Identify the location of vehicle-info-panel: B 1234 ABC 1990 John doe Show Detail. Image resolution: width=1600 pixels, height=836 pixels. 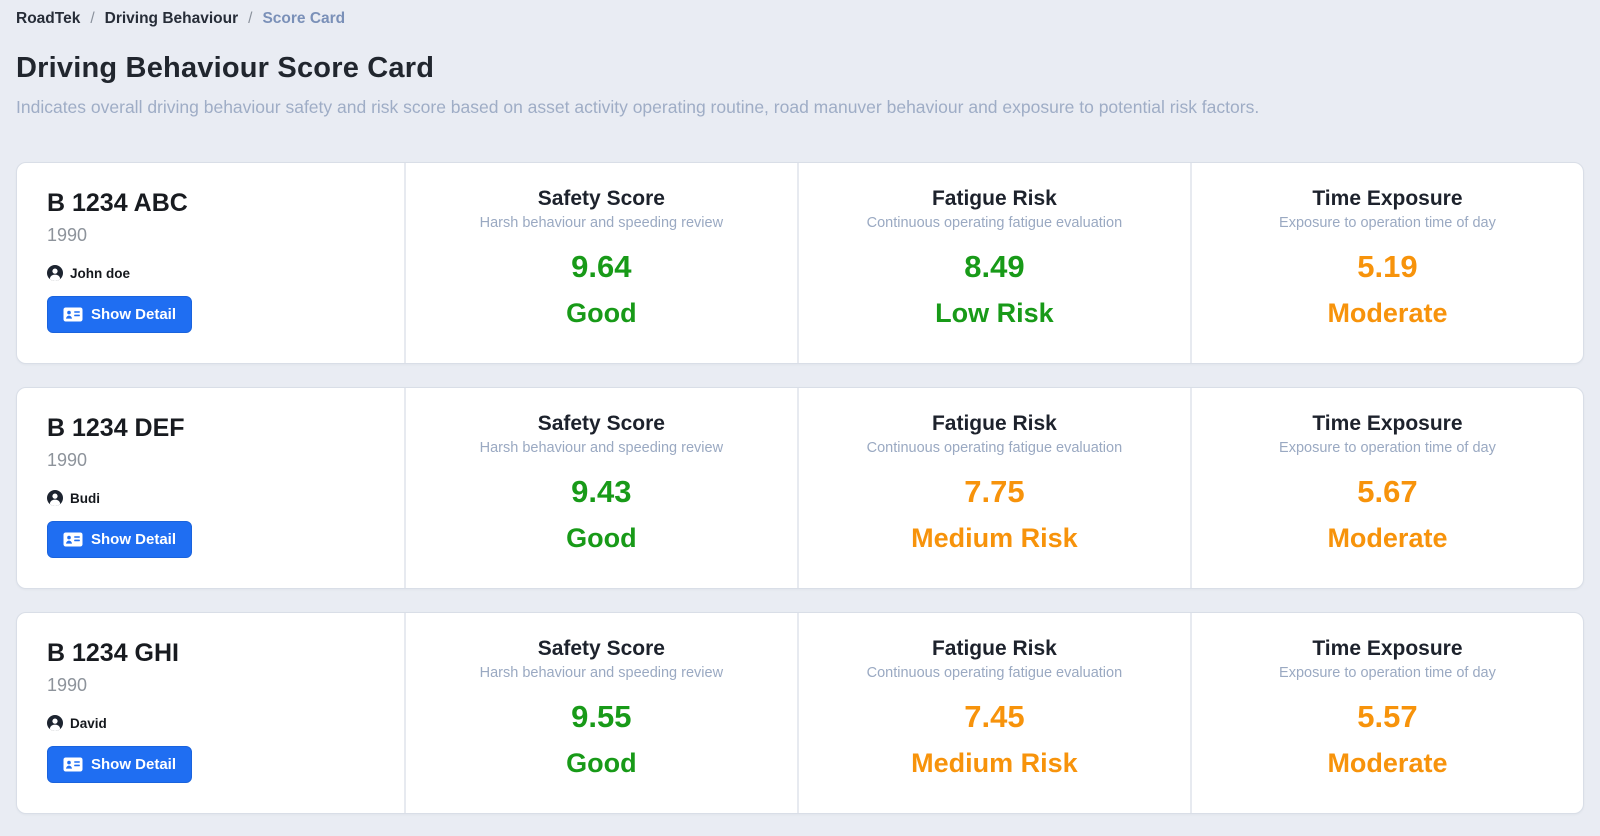
(210, 263).